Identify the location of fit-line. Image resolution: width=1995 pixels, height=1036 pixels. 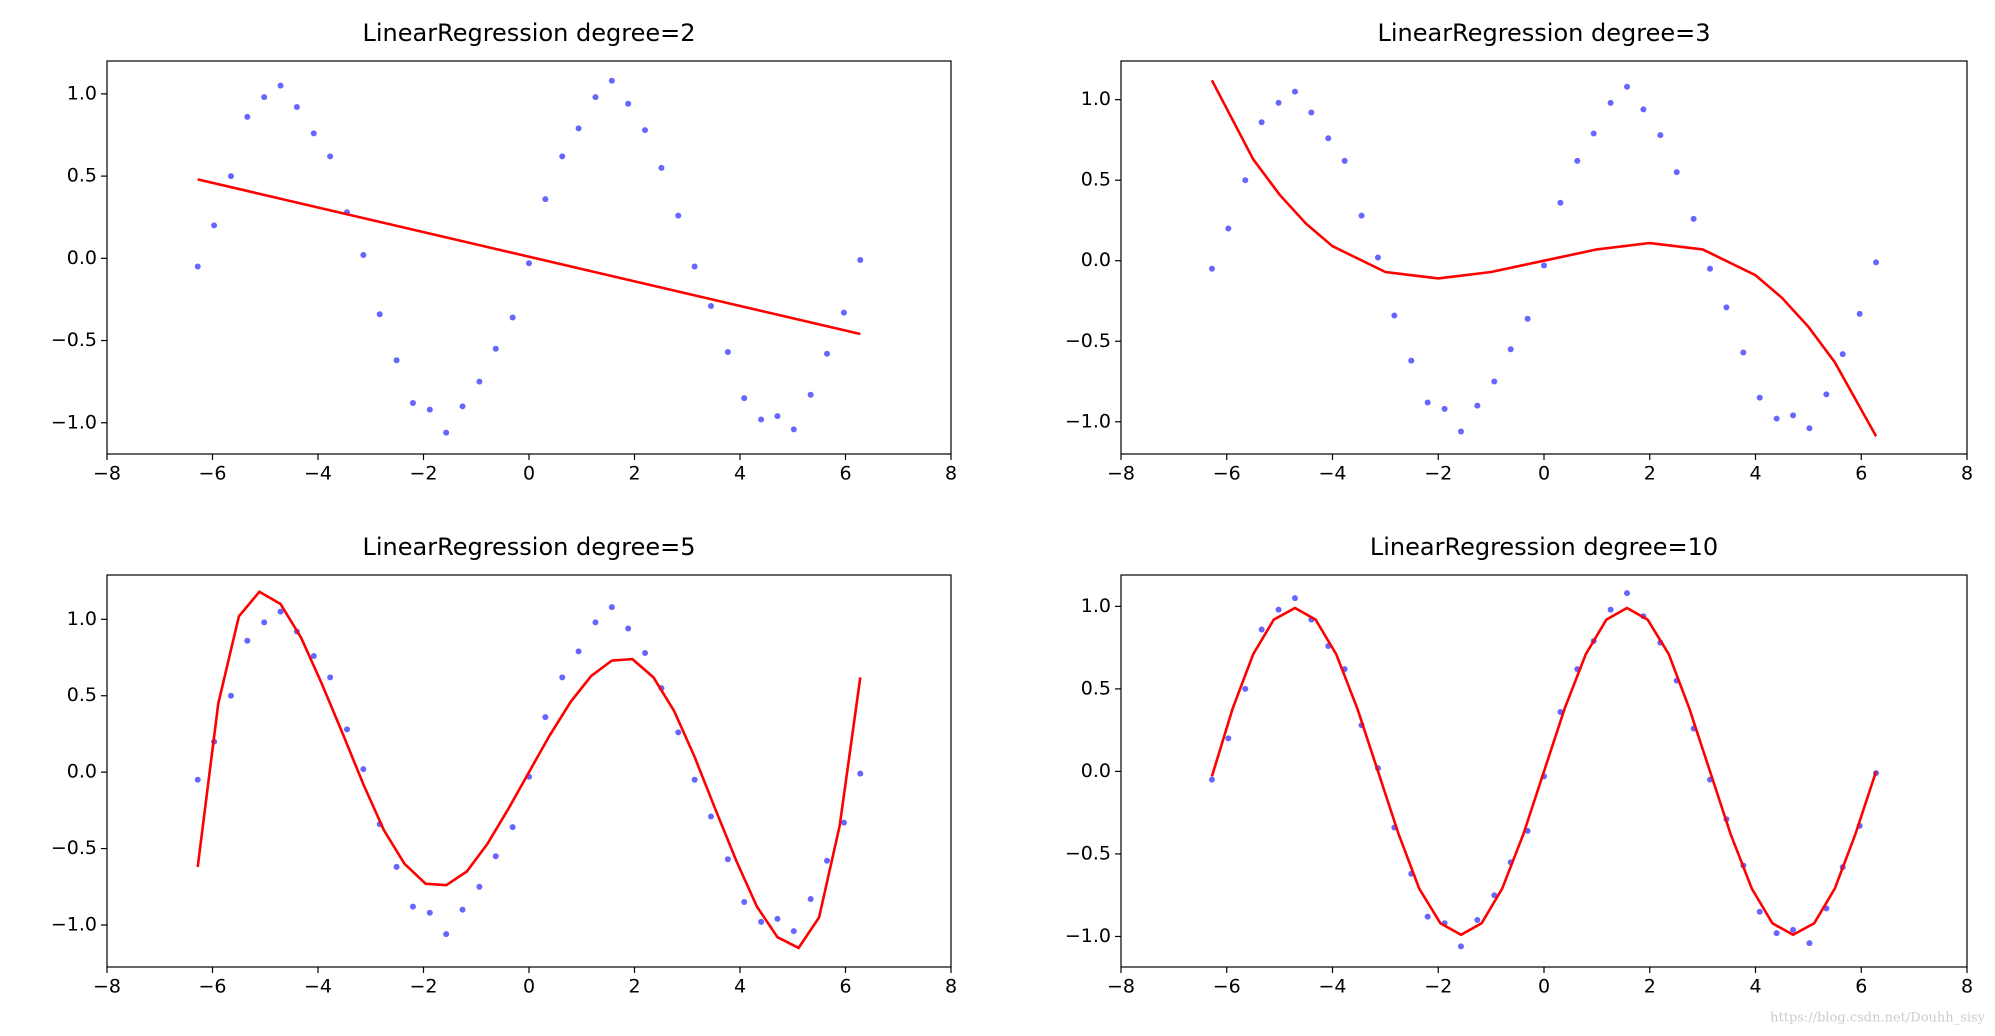
(1544, 771).